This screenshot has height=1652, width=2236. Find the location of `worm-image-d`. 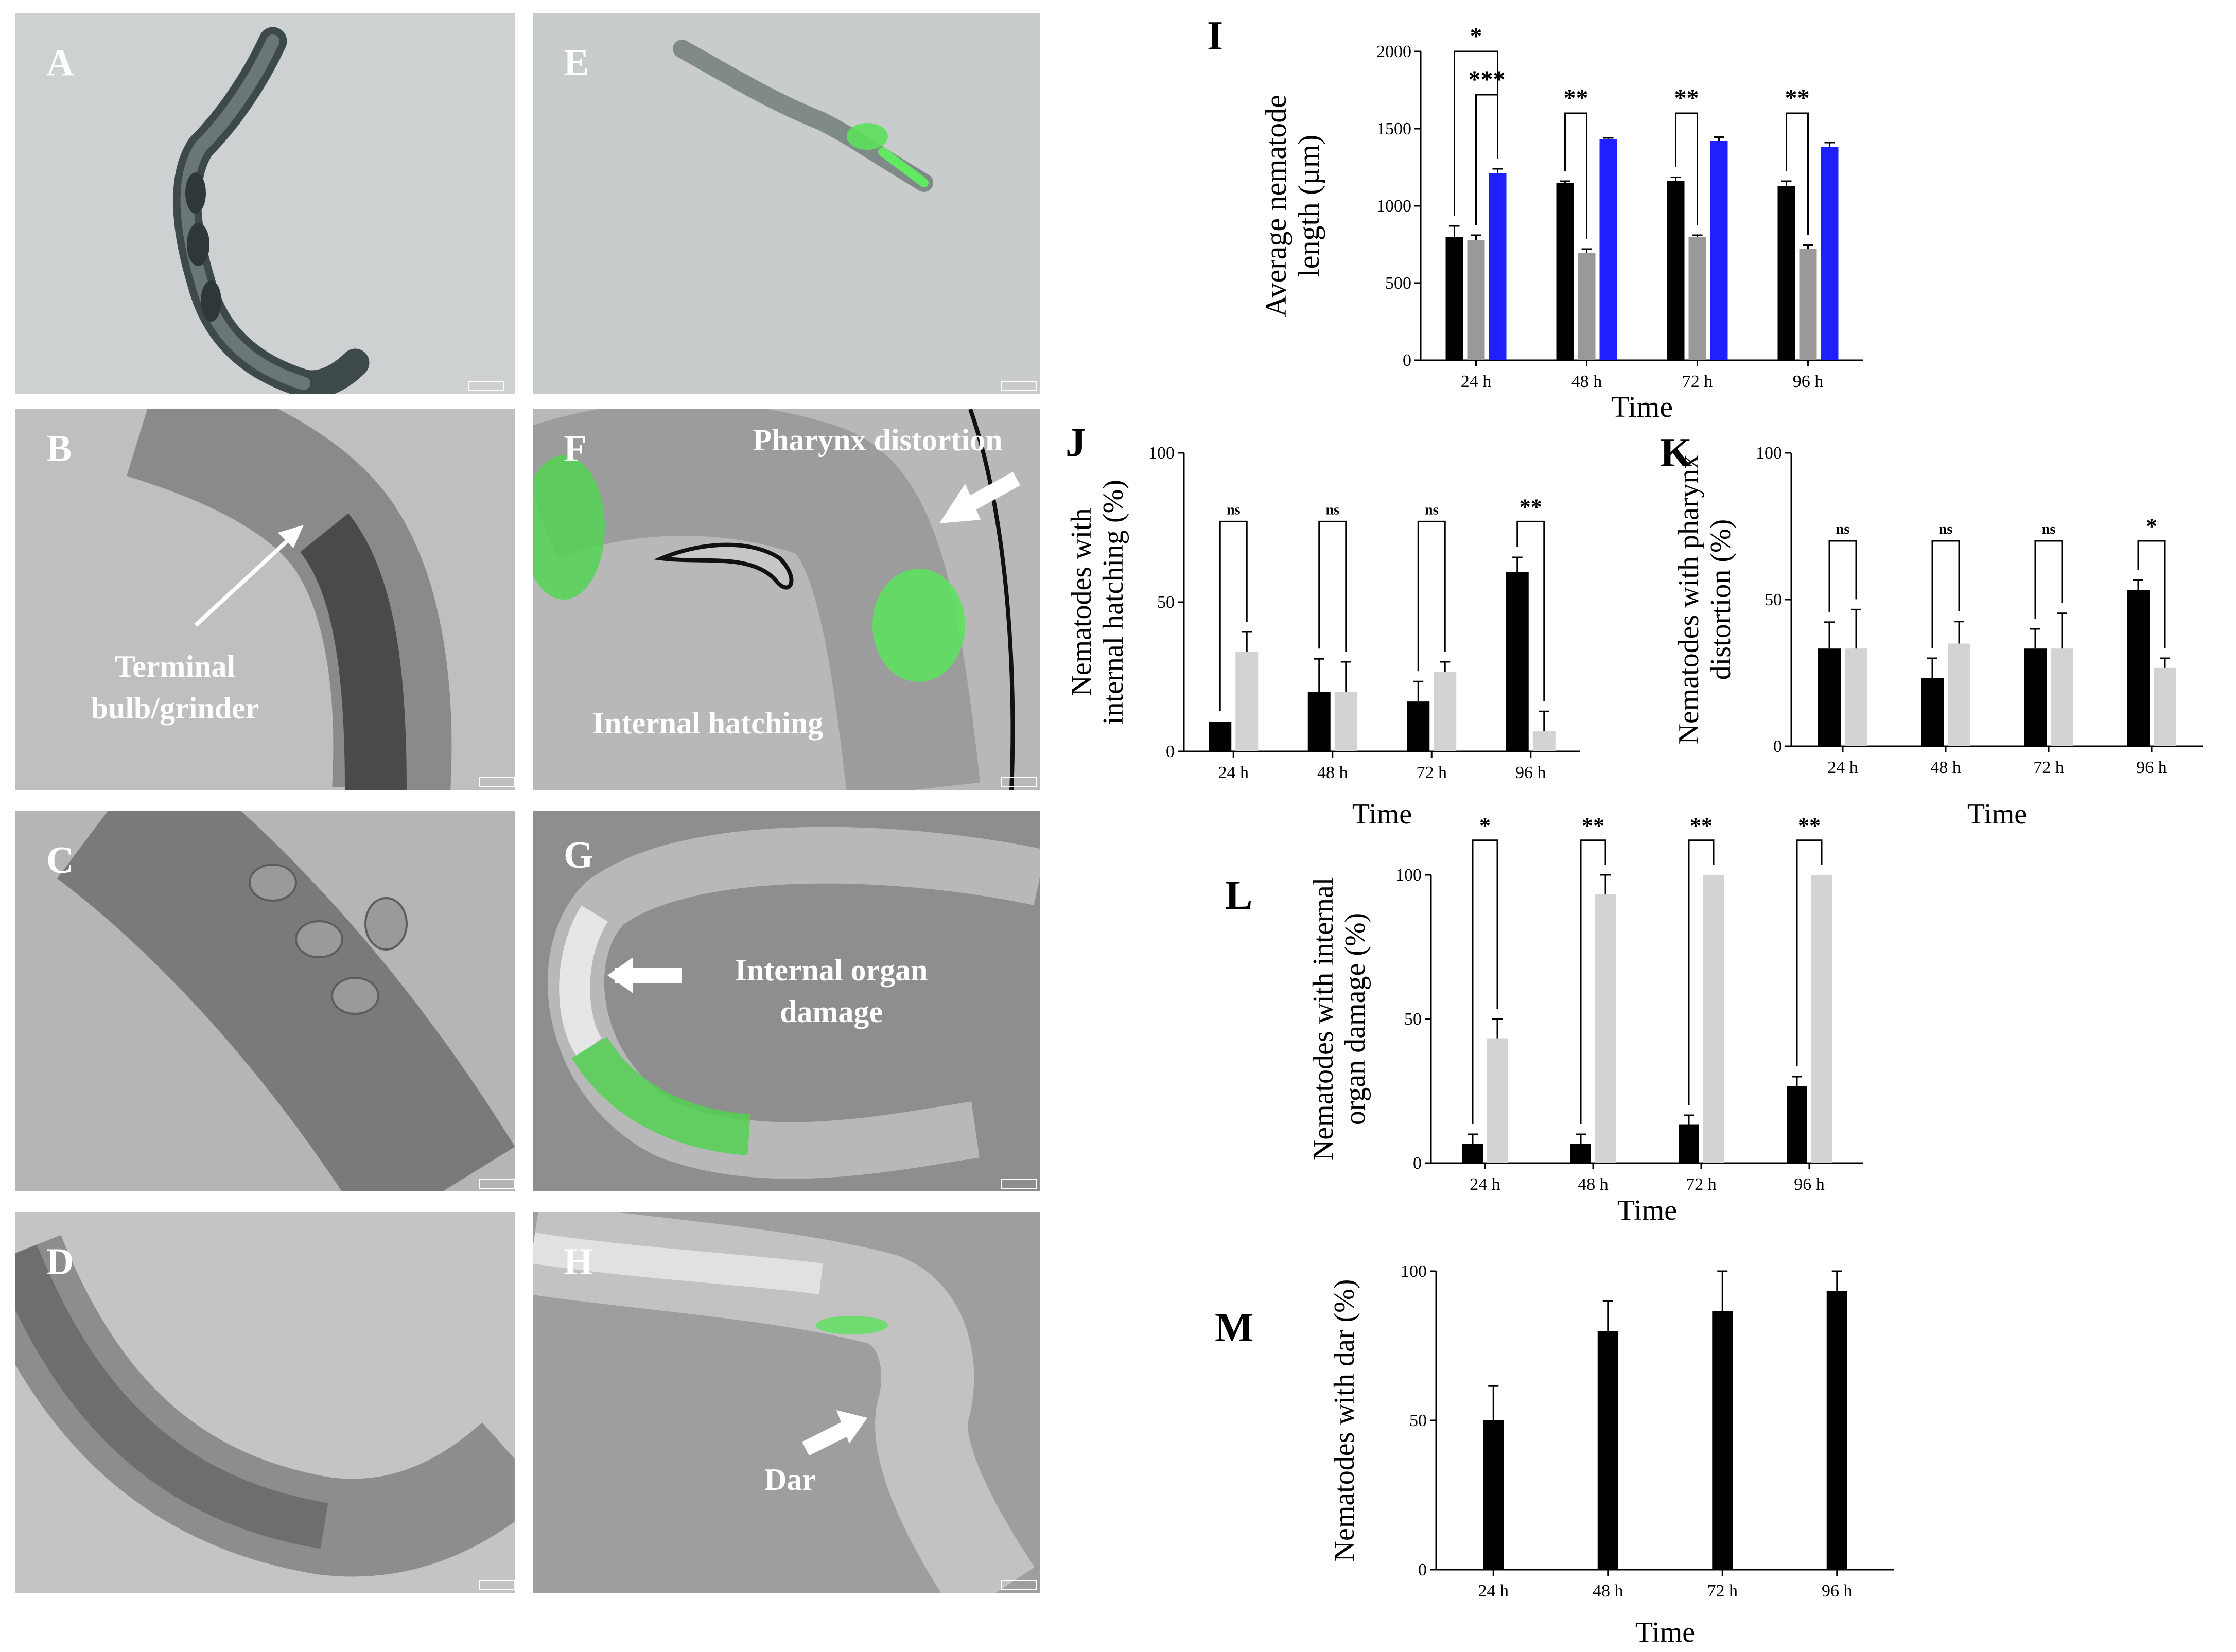

worm-image-d is located at coordinates (265, 1406).